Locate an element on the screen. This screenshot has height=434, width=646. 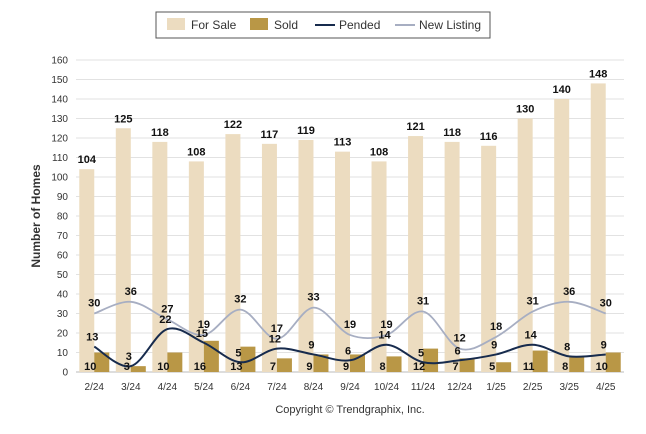
pended-line is located at coordinates (349, 347).